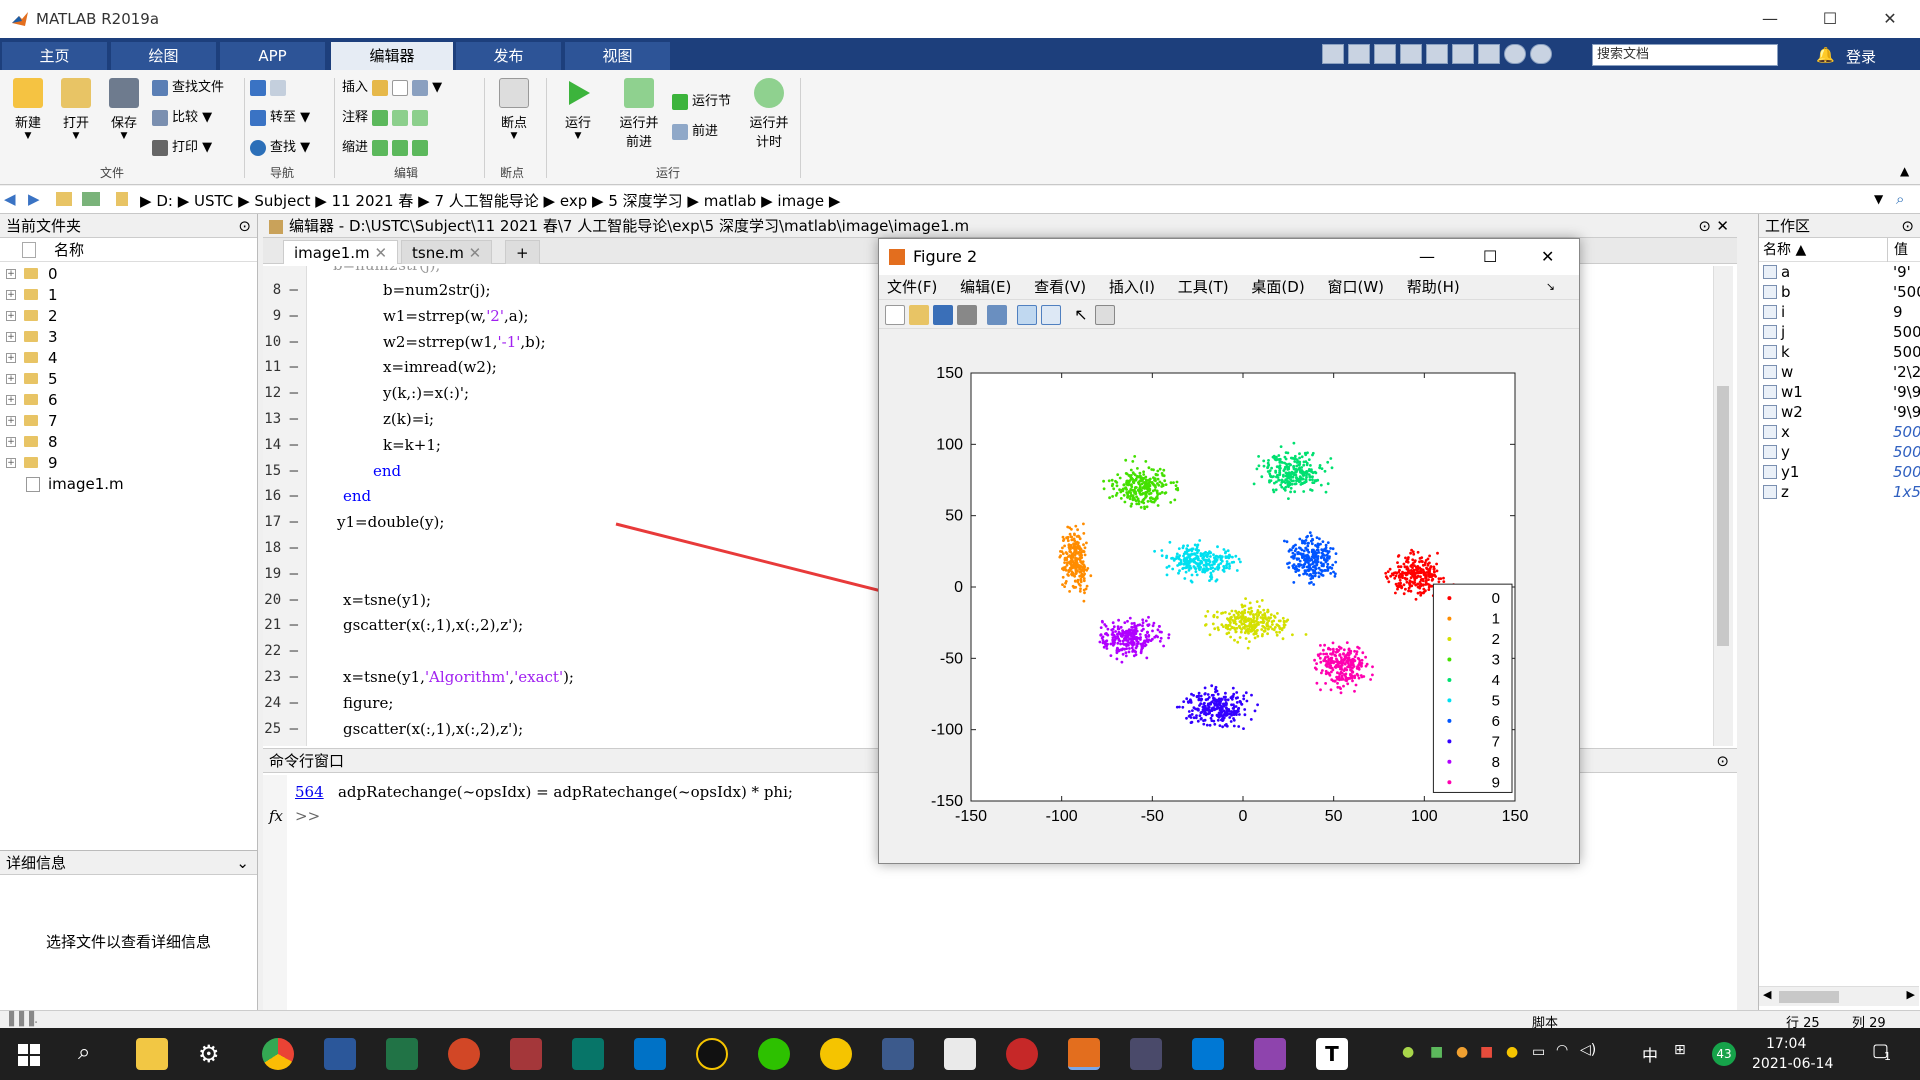 This screenshot has width=1920, height=1080. I want to click on figure-minimize-button: —, so click(1427, 256).